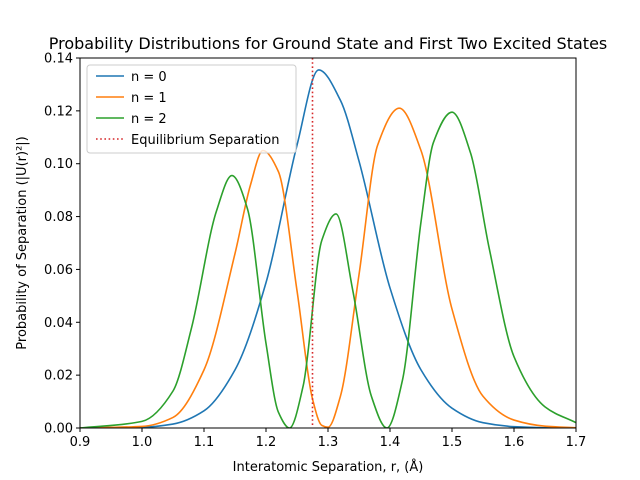 This screenshot has width=640, height=480. Describe the element at coordinates (514, 442) in the screenshot. I see `x-tick-label: 1.6` at that location.